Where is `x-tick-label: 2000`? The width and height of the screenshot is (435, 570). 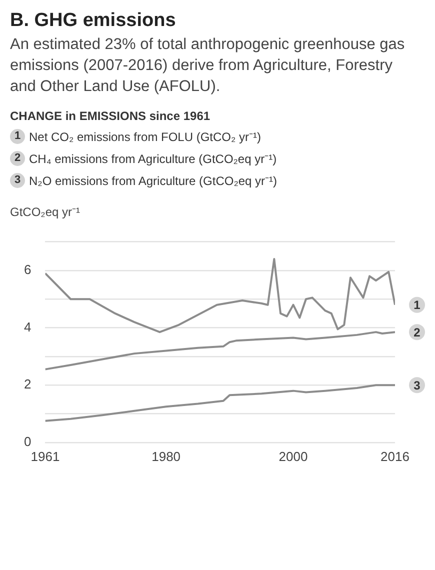
x-tick-label: 2000 is located at coordinates (293, 456).